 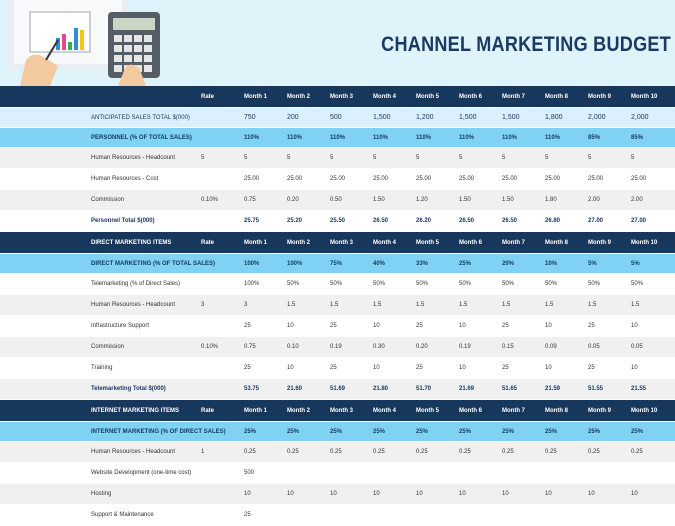 I want to click on cell: 750, so click(x=250, y=117).